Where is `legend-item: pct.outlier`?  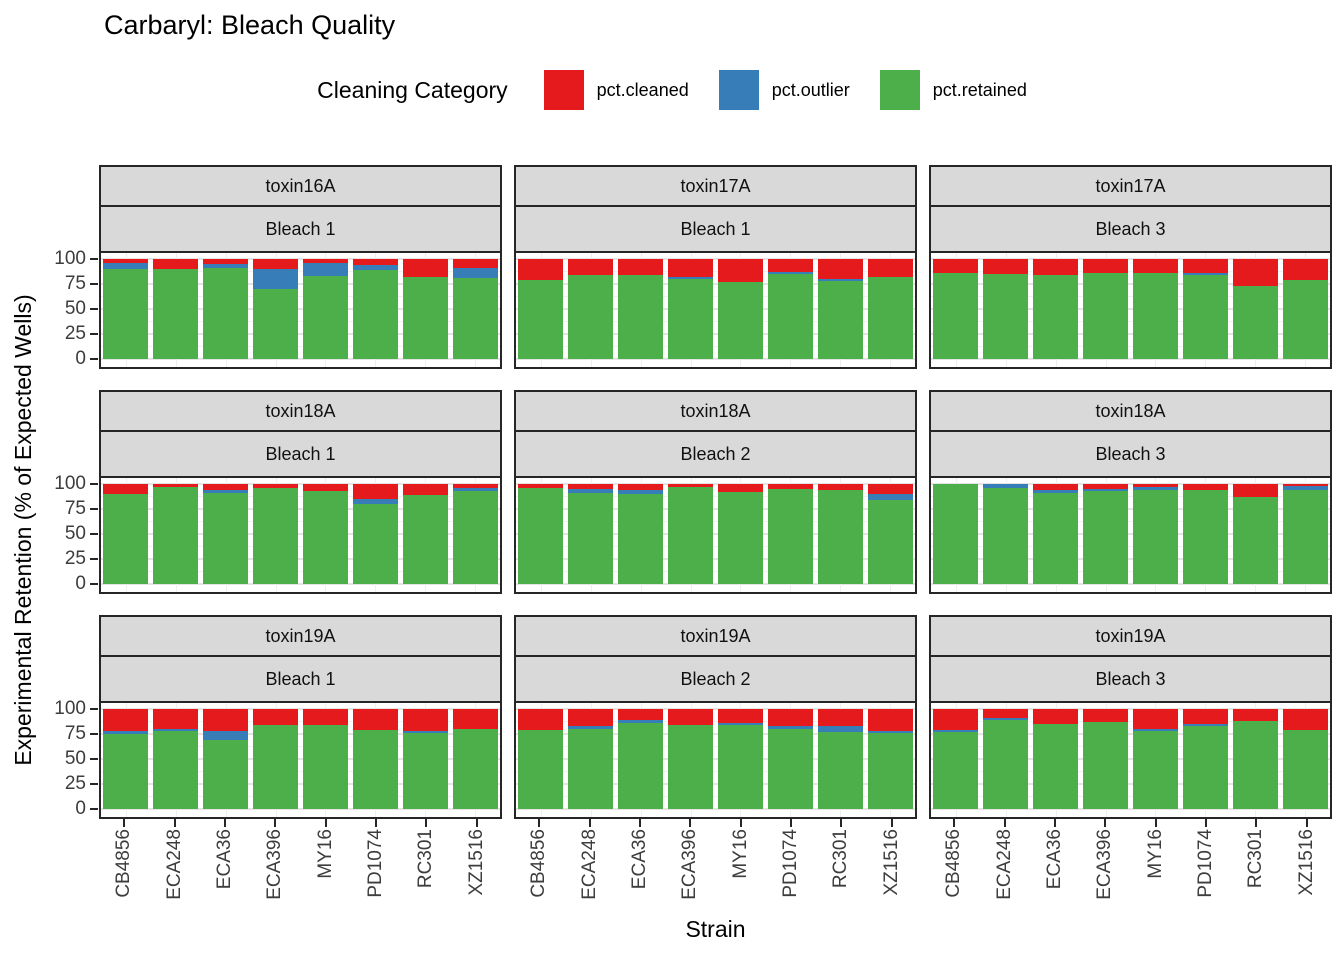 legend-item: pct.outlier is located at coordinates (784, 90).